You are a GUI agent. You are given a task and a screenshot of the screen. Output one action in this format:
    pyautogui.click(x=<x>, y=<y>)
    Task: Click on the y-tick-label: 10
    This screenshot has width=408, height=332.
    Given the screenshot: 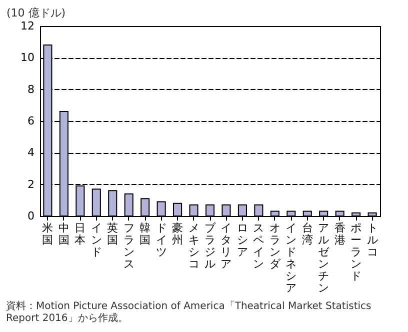 What is the action you would take?
    pyautogui.click(x=27, y=57)
    